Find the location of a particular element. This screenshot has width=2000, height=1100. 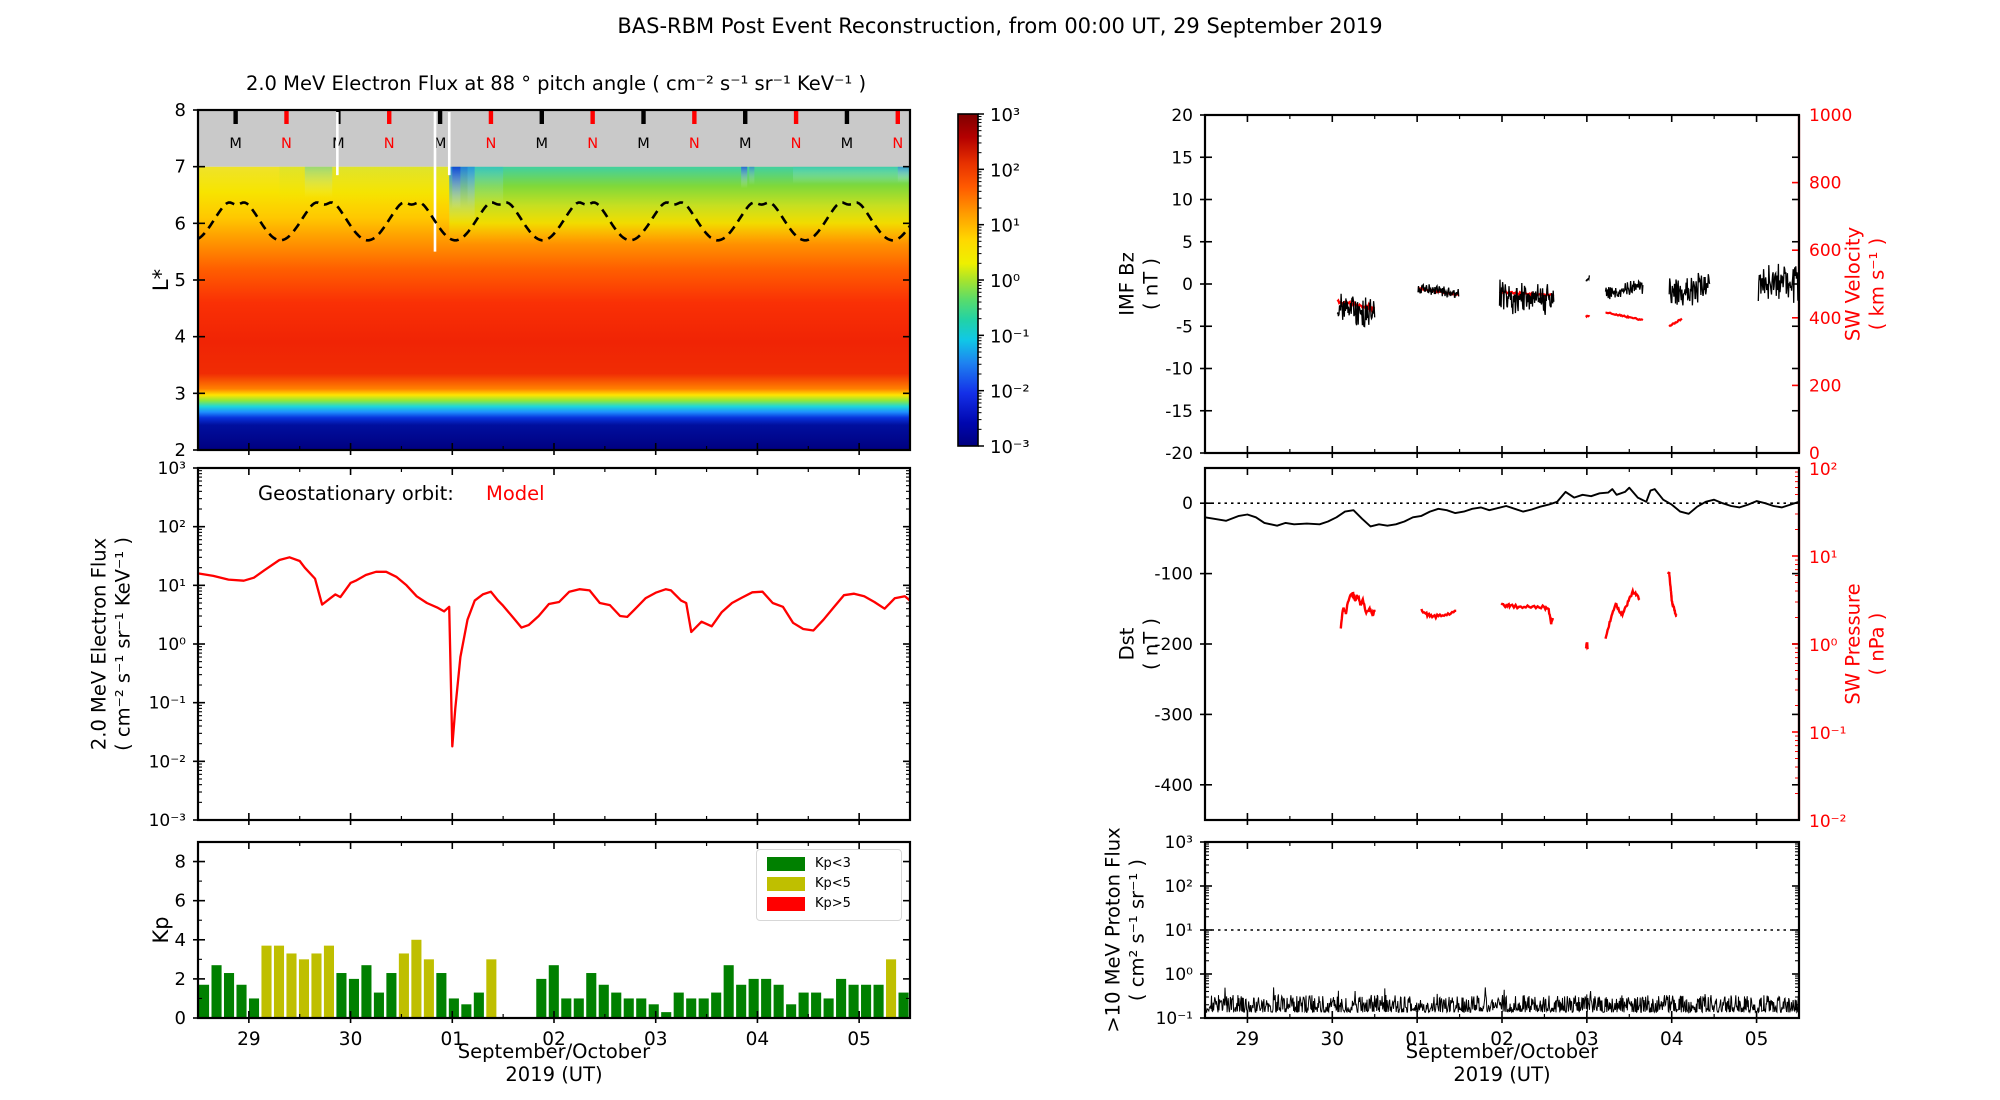

colorbar-tick-label: 10⁰ is located at coordinates (1005, 281).